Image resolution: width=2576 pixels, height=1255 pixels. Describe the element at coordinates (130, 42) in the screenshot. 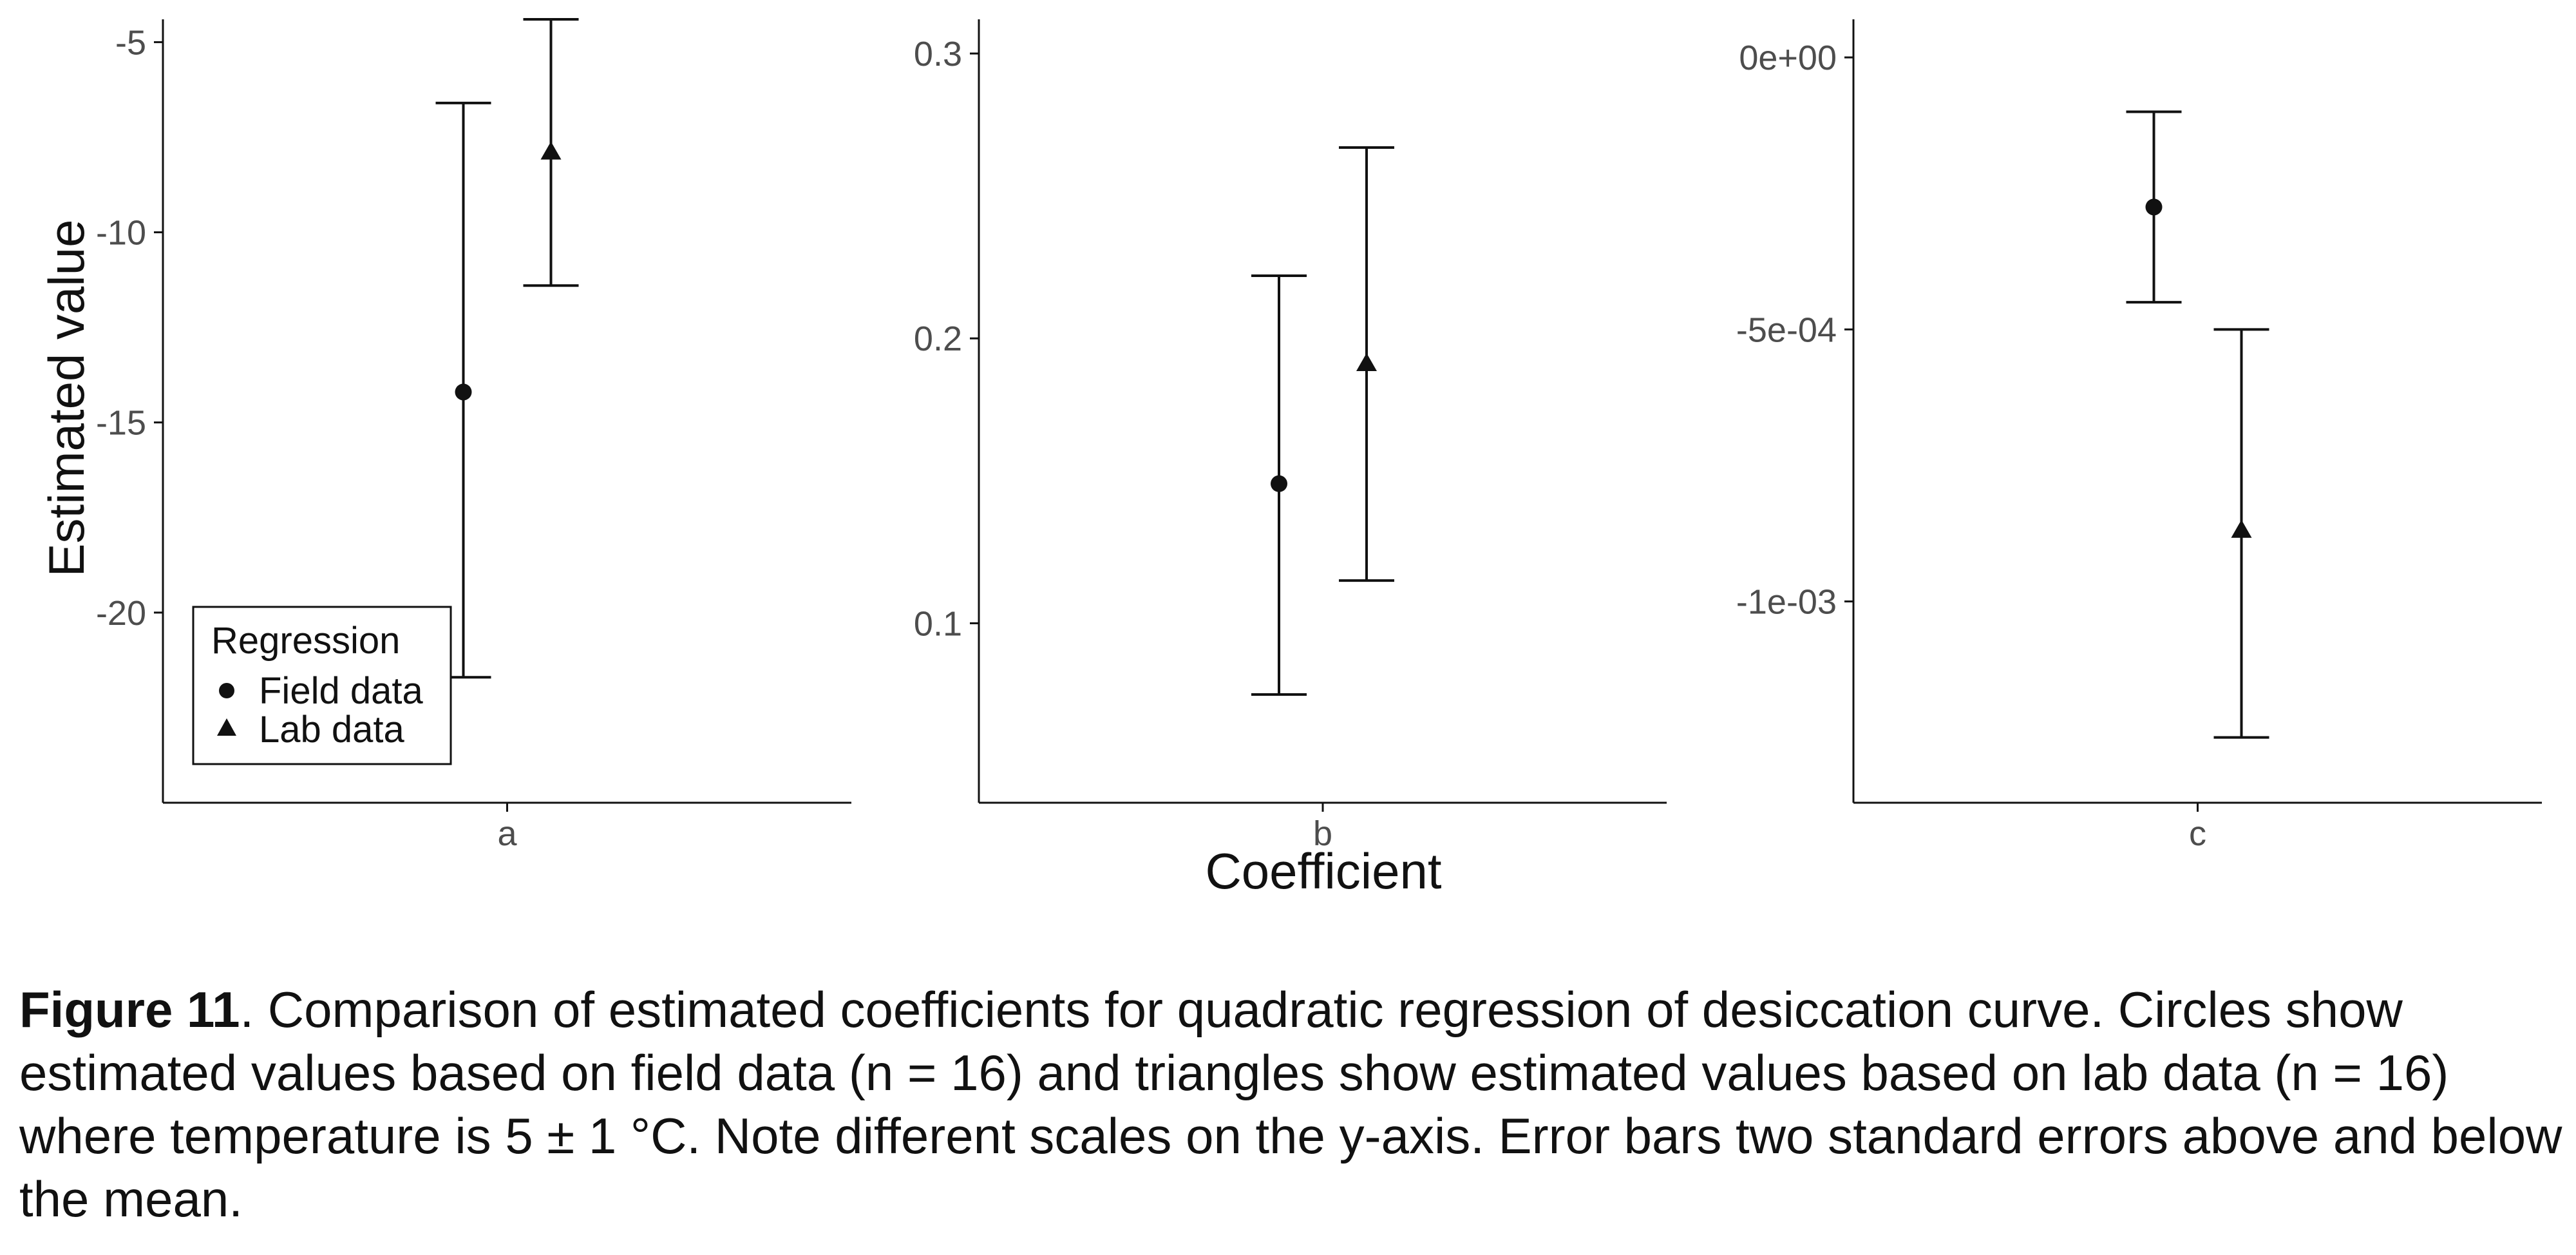

I see `y-tick-label: -5` at that location.